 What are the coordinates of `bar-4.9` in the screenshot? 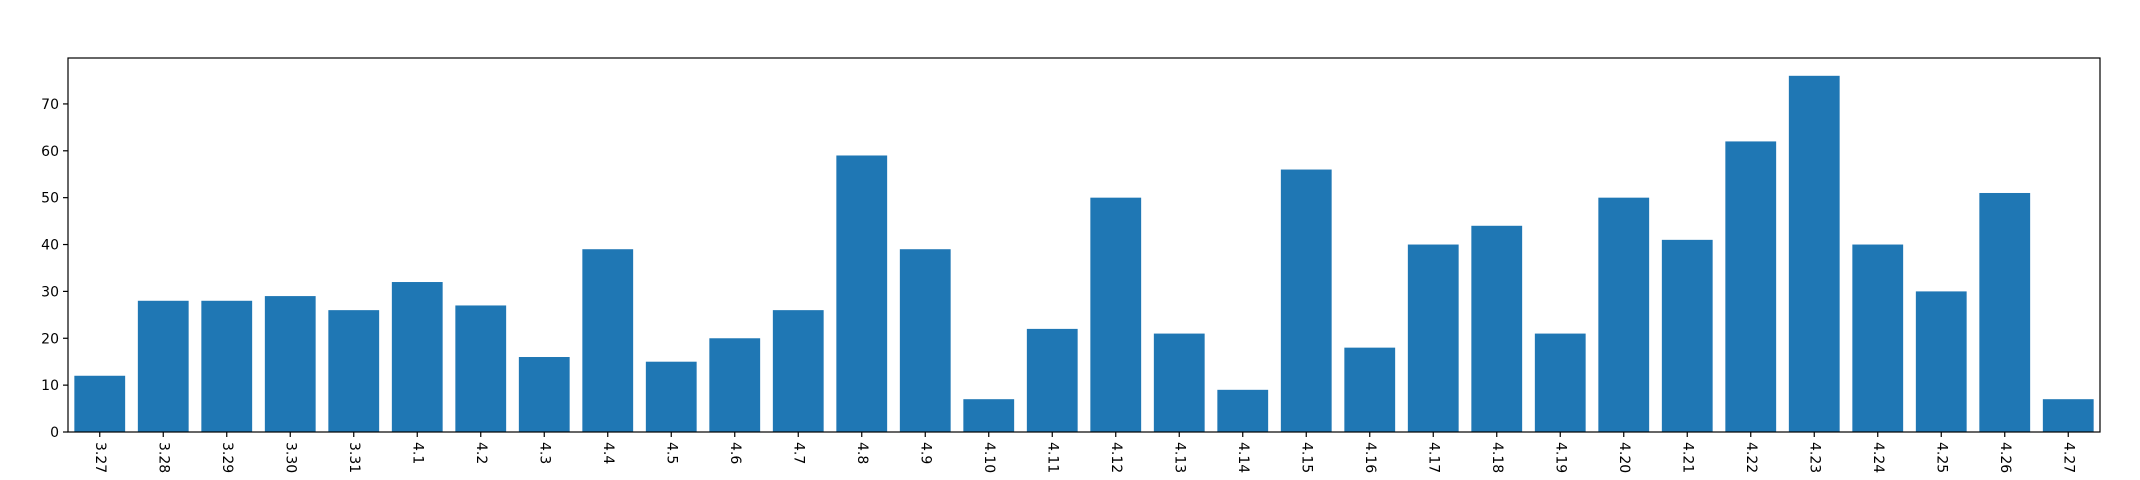 It's located at (925, 340).